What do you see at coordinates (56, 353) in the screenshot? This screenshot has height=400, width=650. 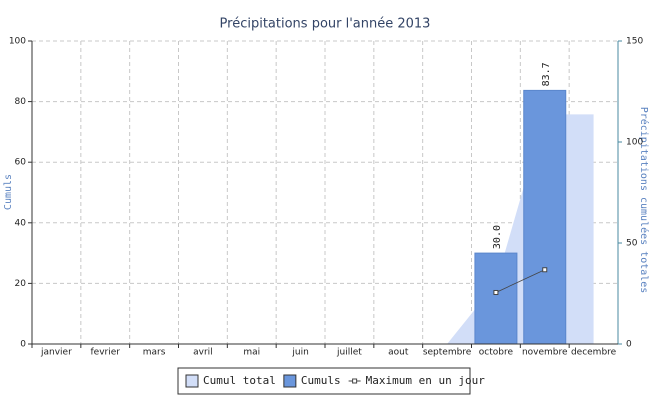 I see `x-tick-label: janvier` at bounding box center [56, 353].